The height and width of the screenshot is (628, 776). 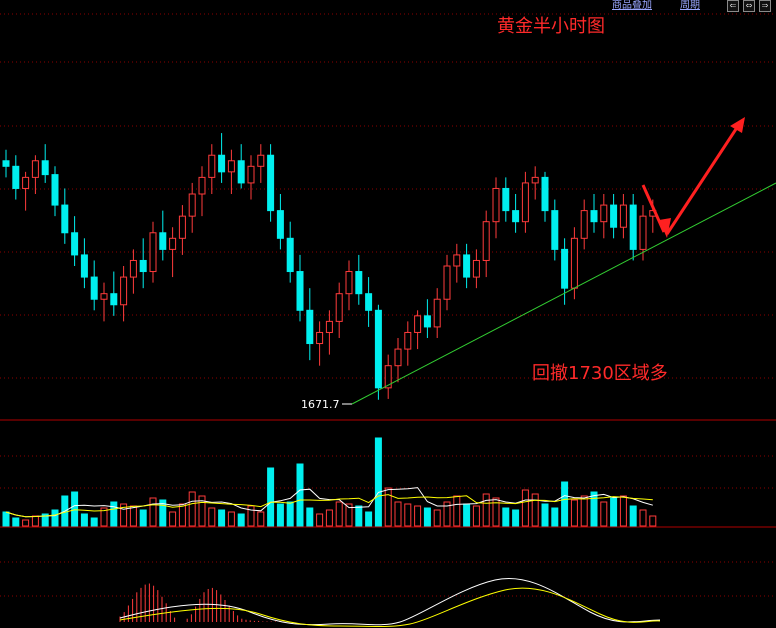 What do you see at coordinates (765, 6) in the screenshot?
I see `nav-right-button: ⇒` at bounding box center [765, 6].